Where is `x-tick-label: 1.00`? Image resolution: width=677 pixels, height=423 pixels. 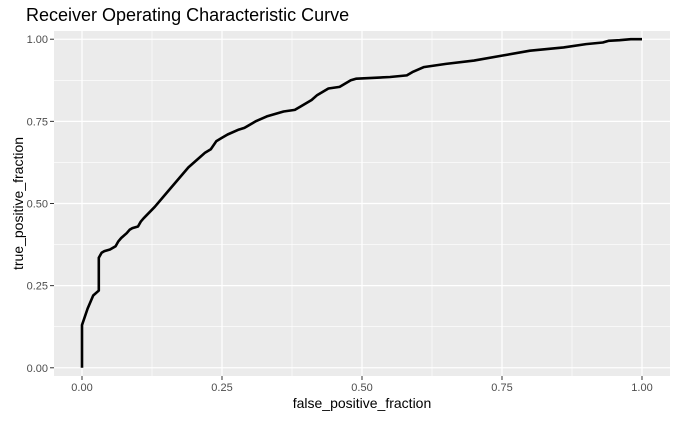 x-tick-label: 1.00 is located at coordinates (641, 388).